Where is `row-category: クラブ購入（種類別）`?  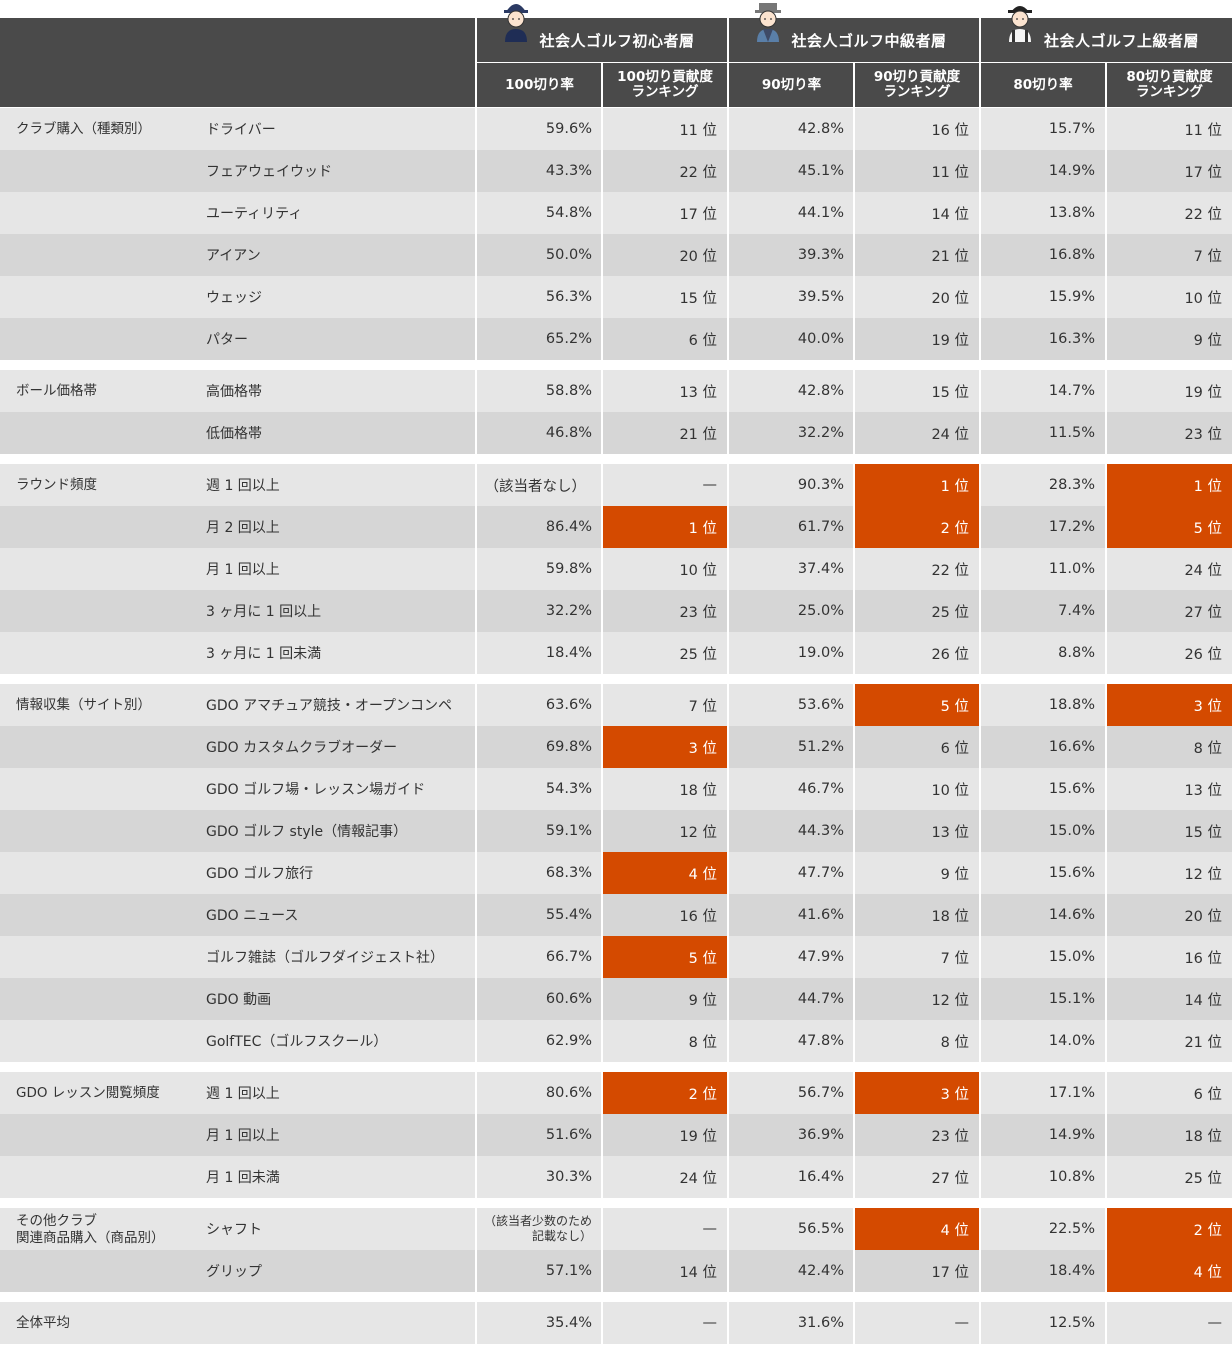 row-category: クラブ購入（種類別） is located at coordinates (83, 128).